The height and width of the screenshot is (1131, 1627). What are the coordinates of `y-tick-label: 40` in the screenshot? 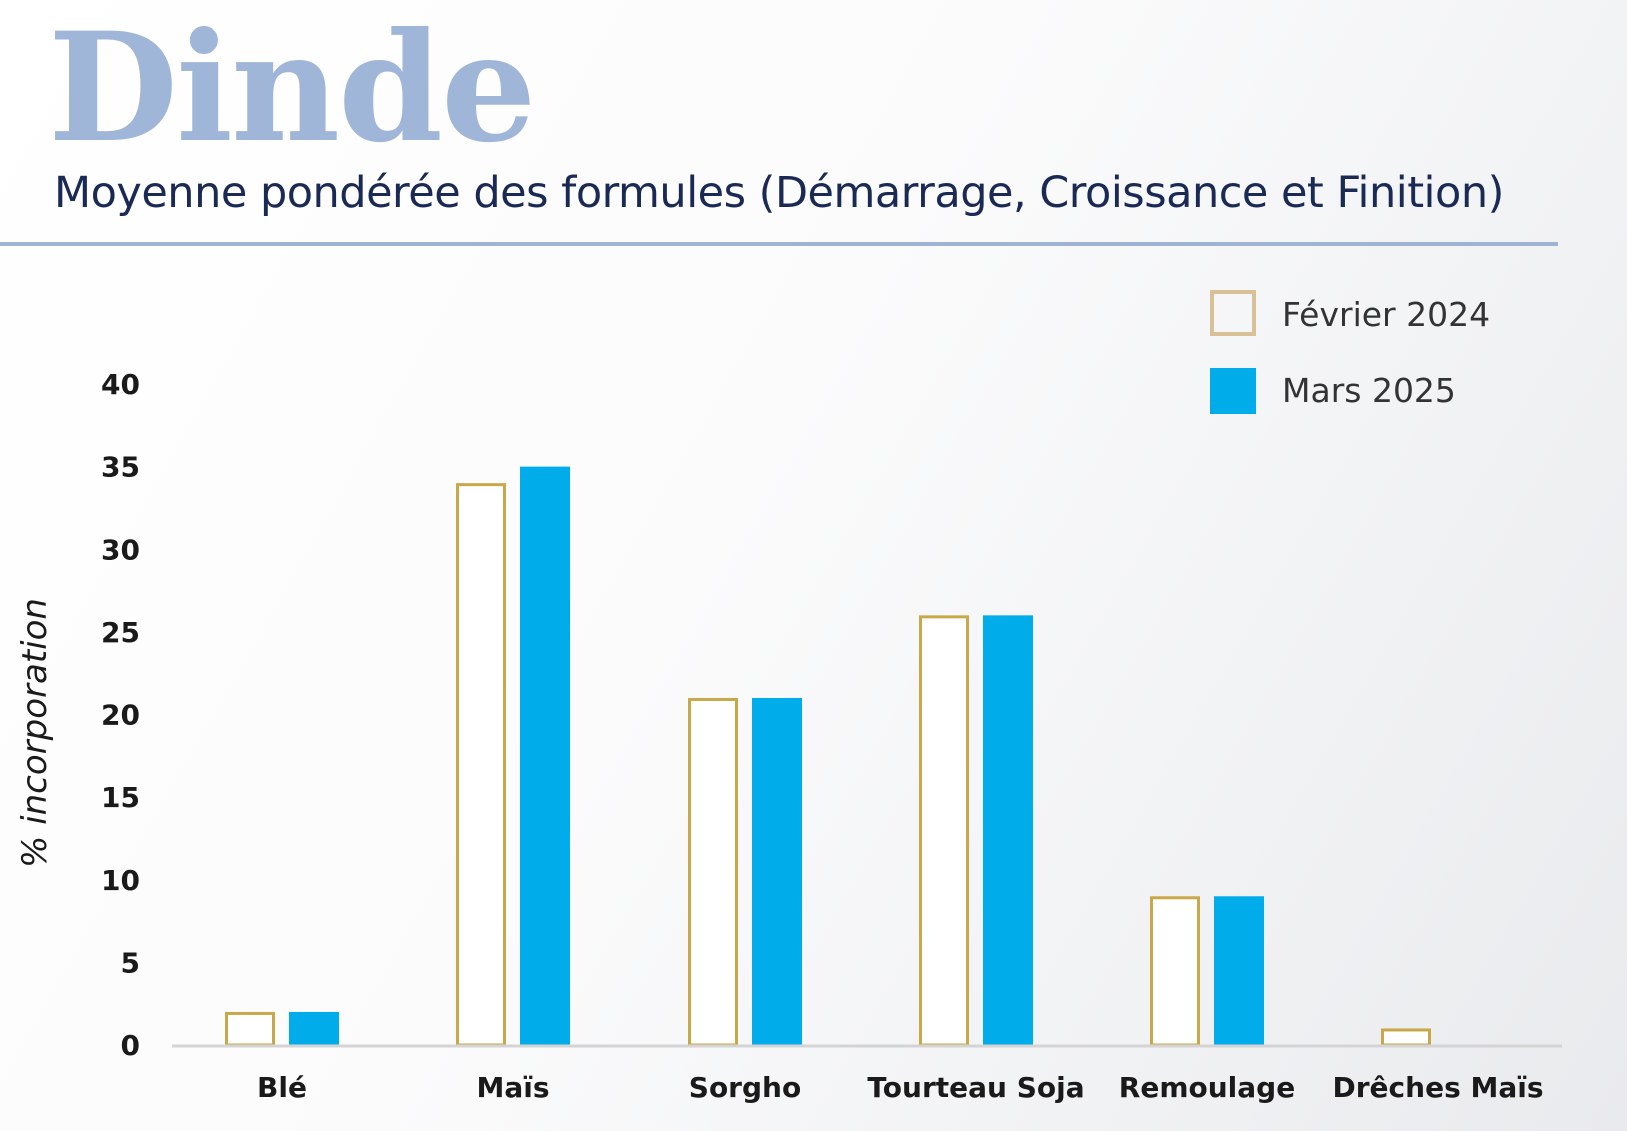 It's located at (120, 384).